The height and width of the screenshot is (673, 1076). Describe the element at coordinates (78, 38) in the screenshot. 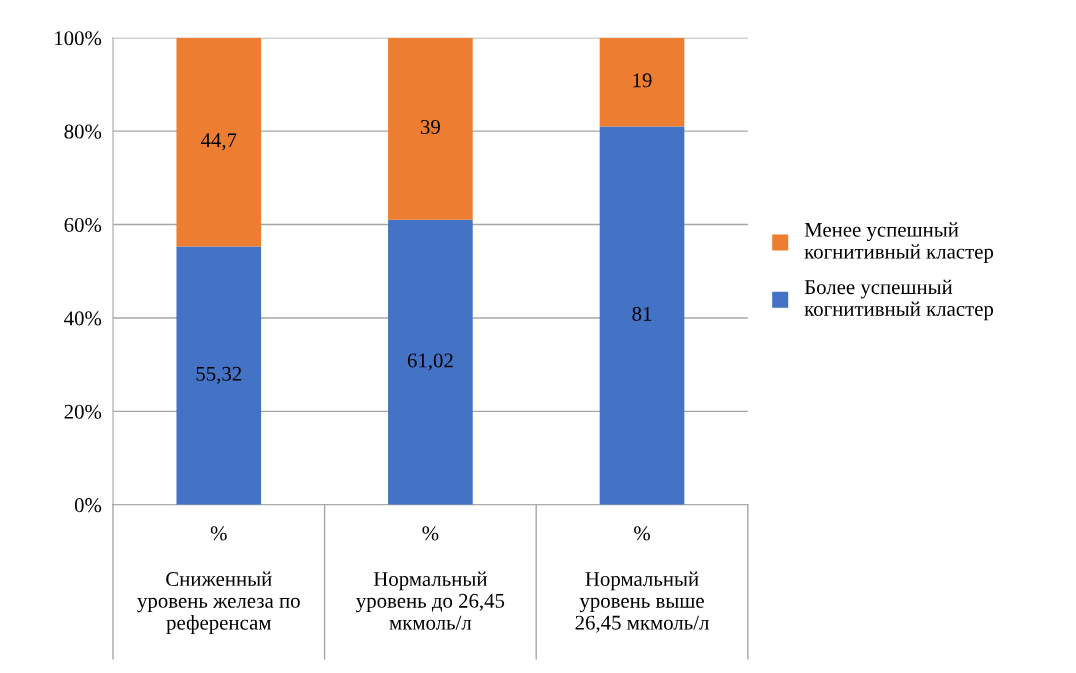

I see `y-tick-label: 100%` at that location.